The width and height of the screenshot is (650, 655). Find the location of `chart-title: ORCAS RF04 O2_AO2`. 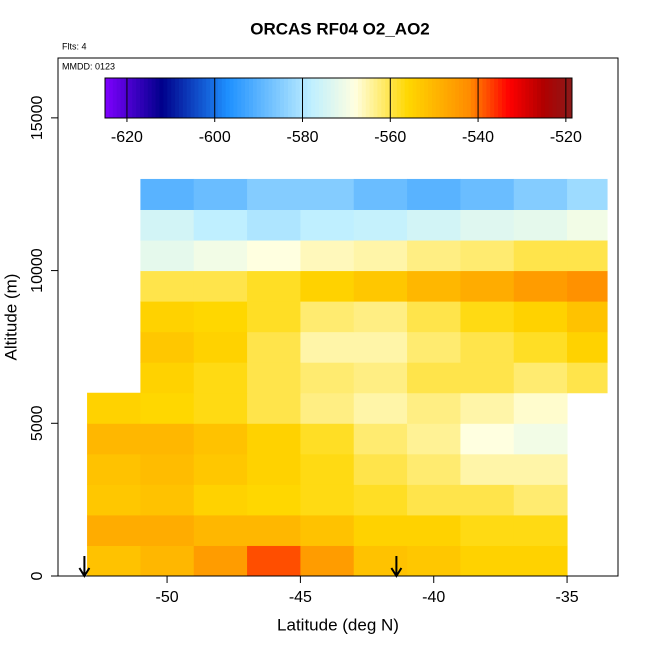

chart-title: ORCAS RF04 O2_AO2 is located at coordinates (340, 28).